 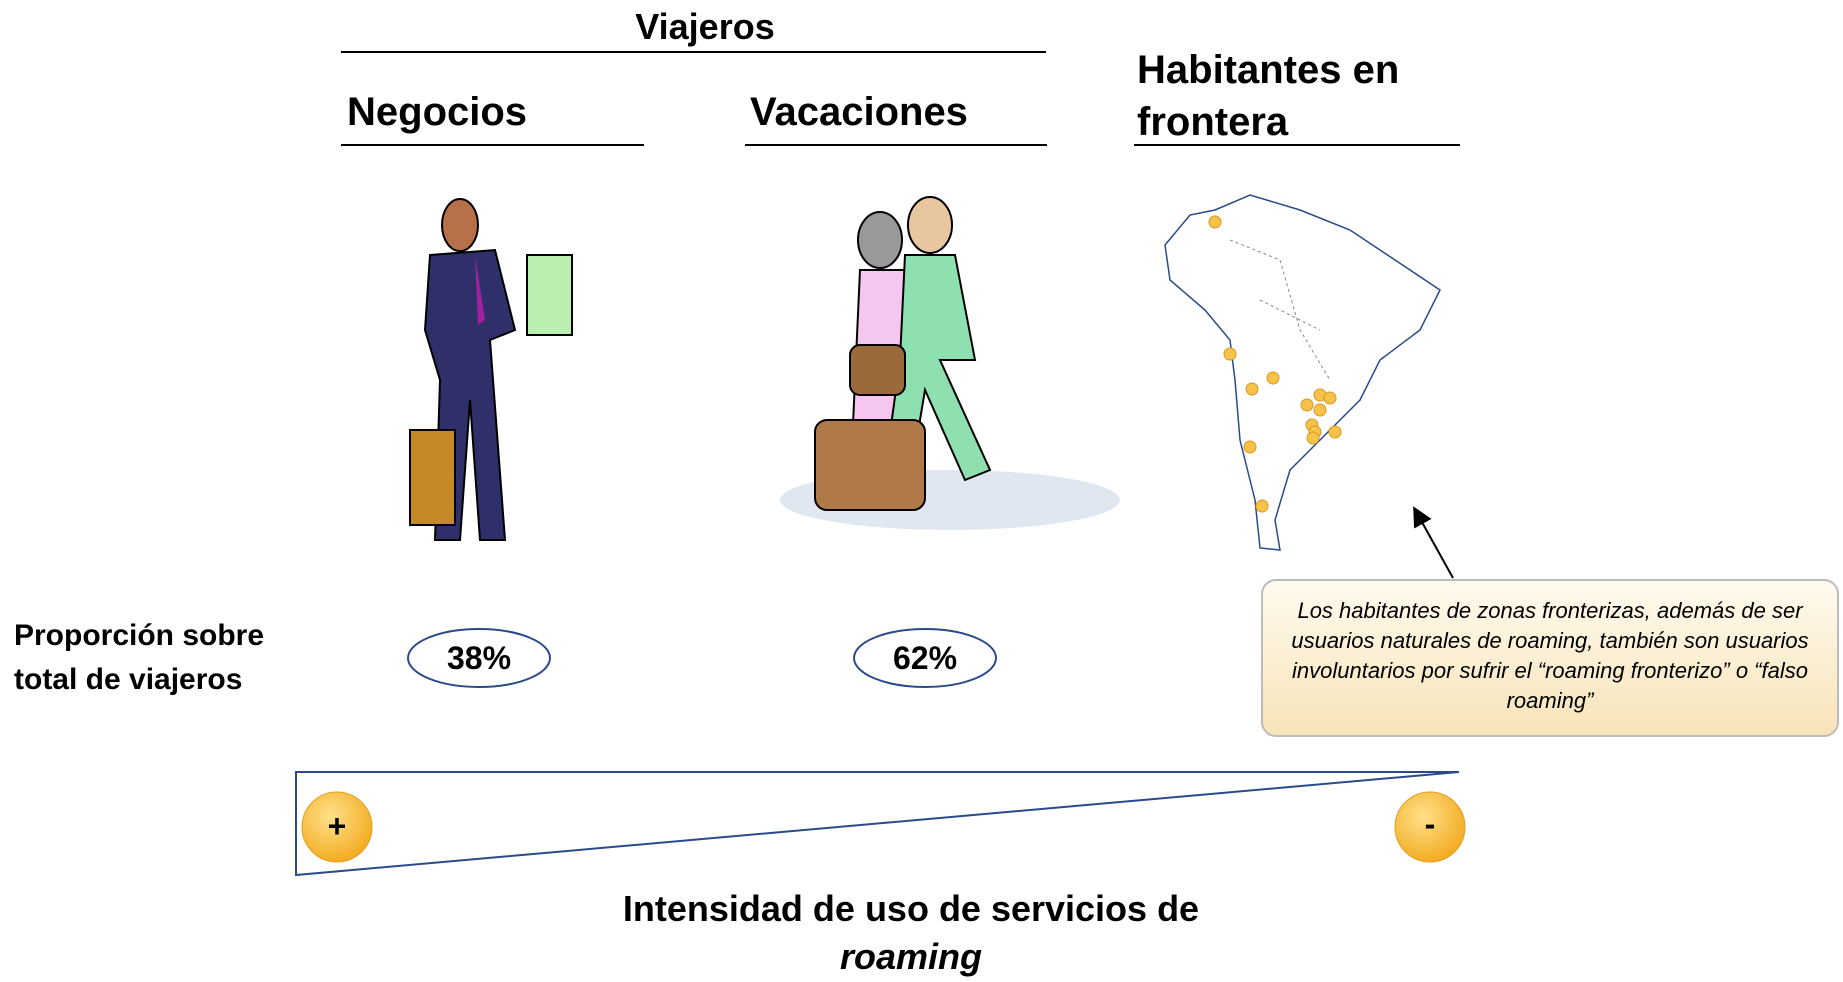 I want to click on callout-box, so click(x=1550, y=658).